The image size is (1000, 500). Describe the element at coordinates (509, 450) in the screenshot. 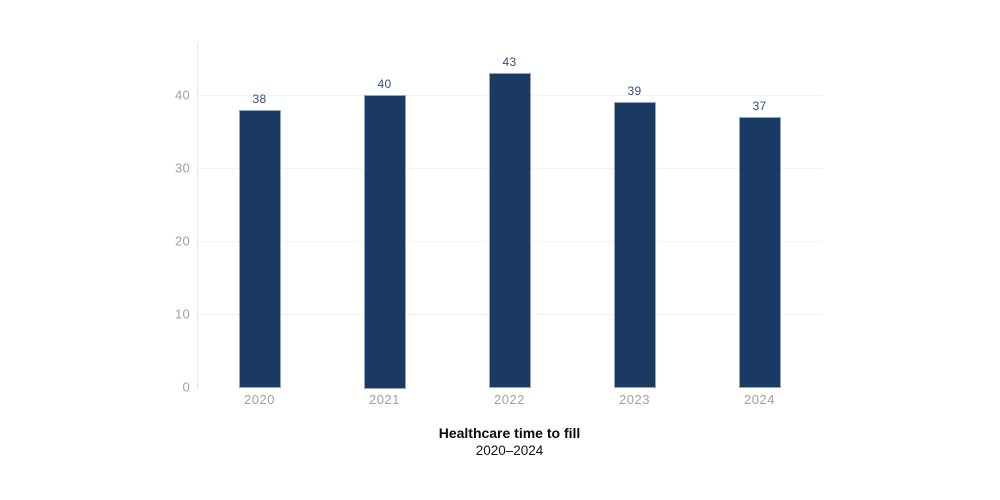

I see `chart-subtitle: 2020–2024` at that location.